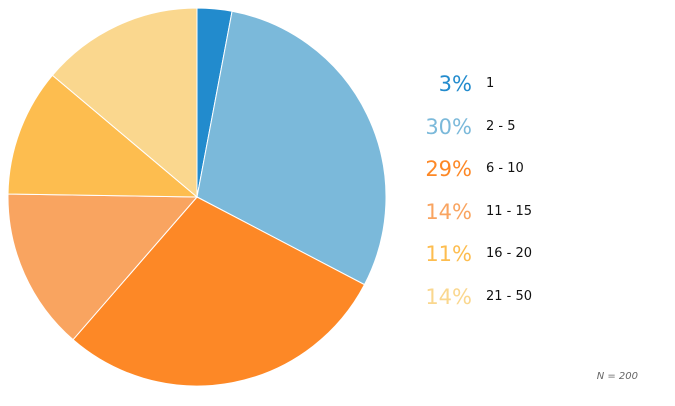 This screenshot has height=406, width=675. Describe the element at coordinates (448, 169) in the screenshot. I see `legend-percent: 29%` at that location.